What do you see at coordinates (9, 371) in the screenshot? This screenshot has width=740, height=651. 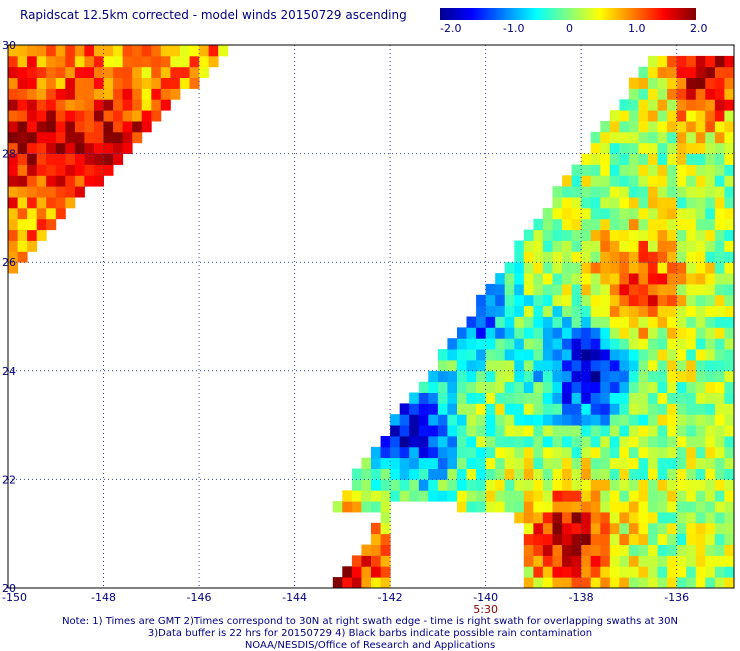 I see `y-tick-label: 24` at bounding box center [9, 371].